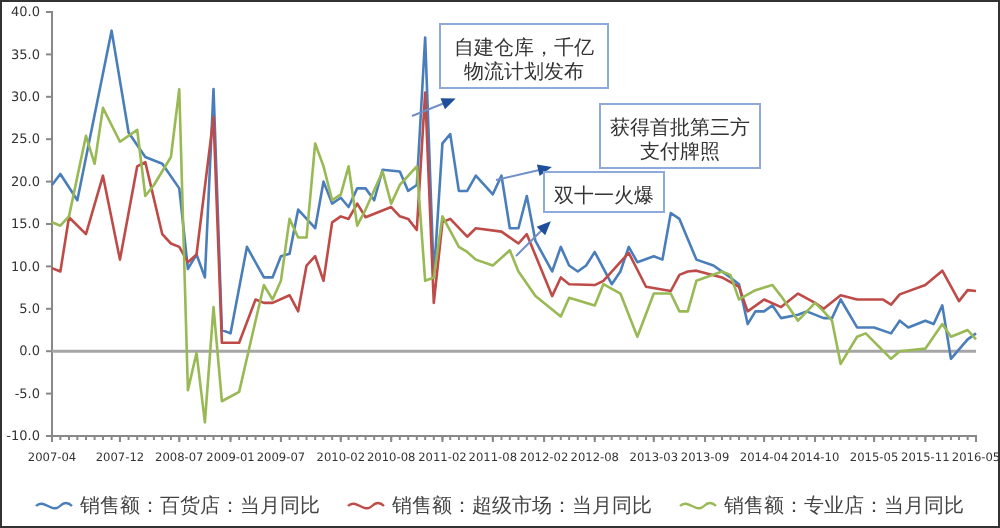 The image size is (1000, 528). What do you see at coordinates (843, 506) in the screenshot?
I see `legend-label: 销售额：专业店：当月同比` at bounding box center [843, 506].